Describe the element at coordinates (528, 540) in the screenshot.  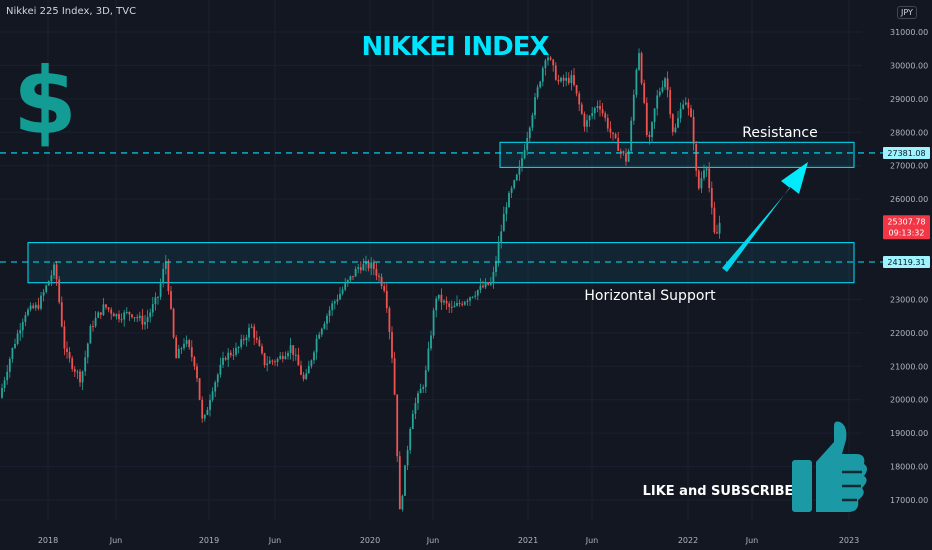
I see `x-tick-label: 2021` at that location.